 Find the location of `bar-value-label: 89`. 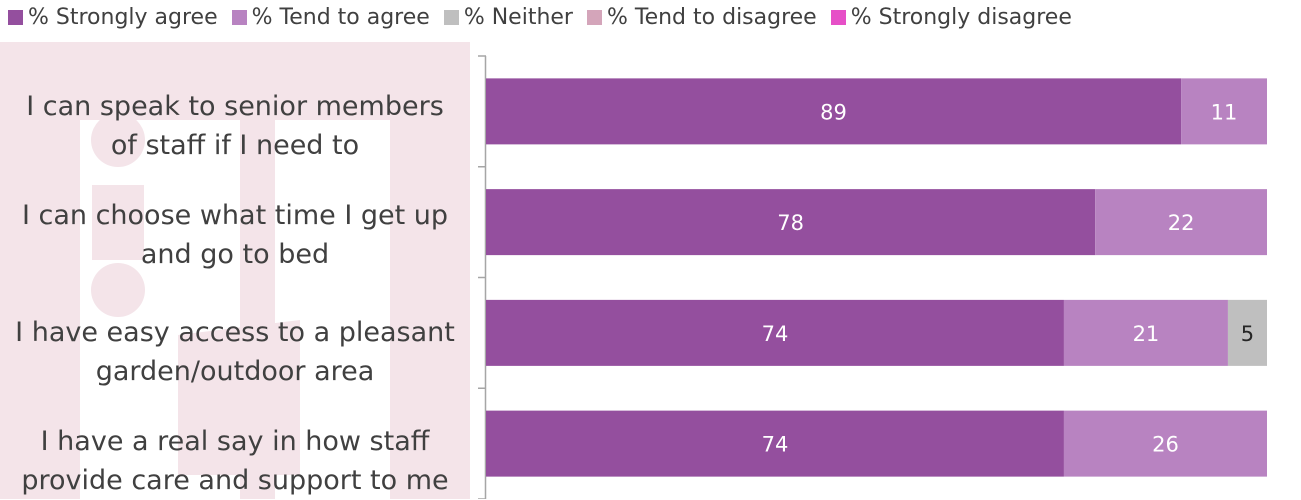

bar-value-label: 89 is located at coordinates (833, 112).